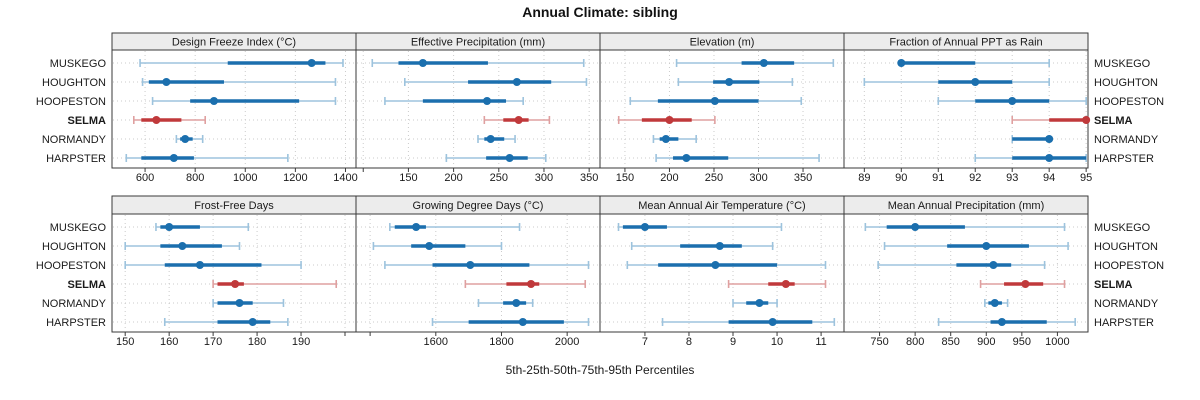  Describe the element at coordinates (966, 206) in the screenshot. I see `strip-label: Mean Annual Precipitation (mm)` at that location.